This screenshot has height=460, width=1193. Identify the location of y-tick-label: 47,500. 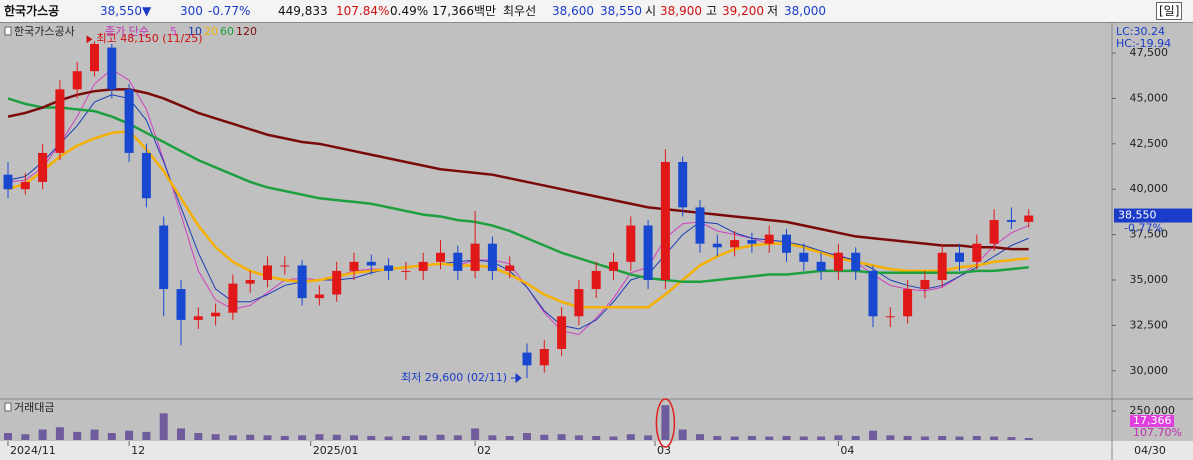
(1149, 52).